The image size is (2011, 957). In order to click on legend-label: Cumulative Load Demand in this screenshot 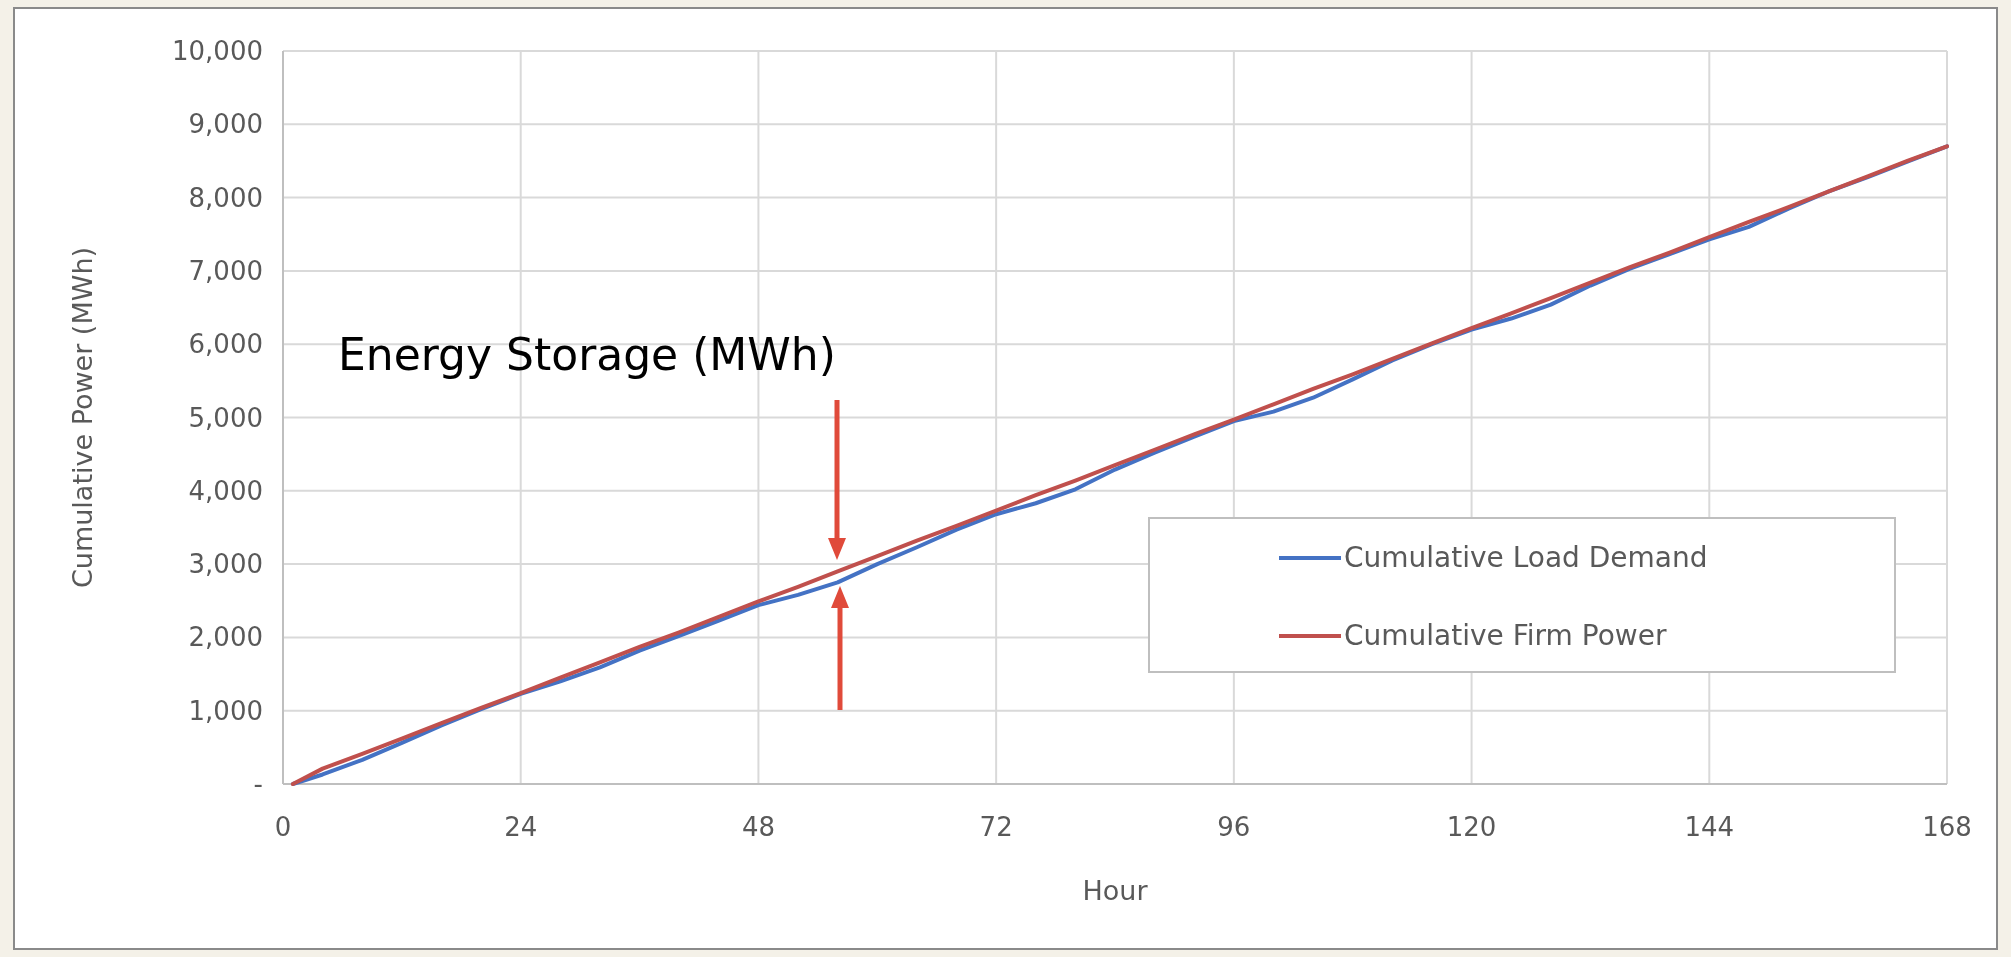, I will do `click(1526, 557)`.